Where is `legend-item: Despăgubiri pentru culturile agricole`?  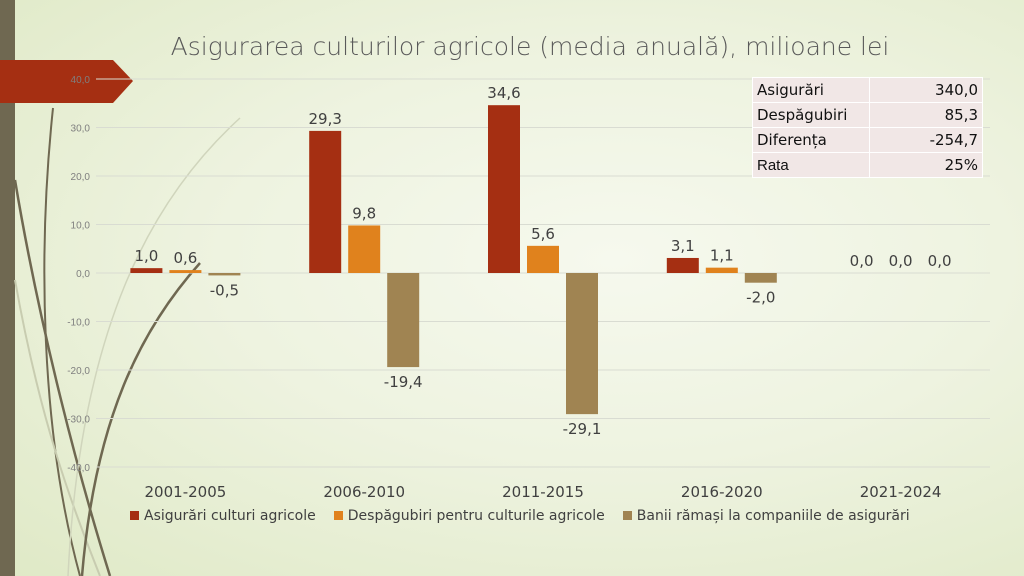
legend-item: Despăgubiri pentru culturile agricole is located at coordinates (469, 516).